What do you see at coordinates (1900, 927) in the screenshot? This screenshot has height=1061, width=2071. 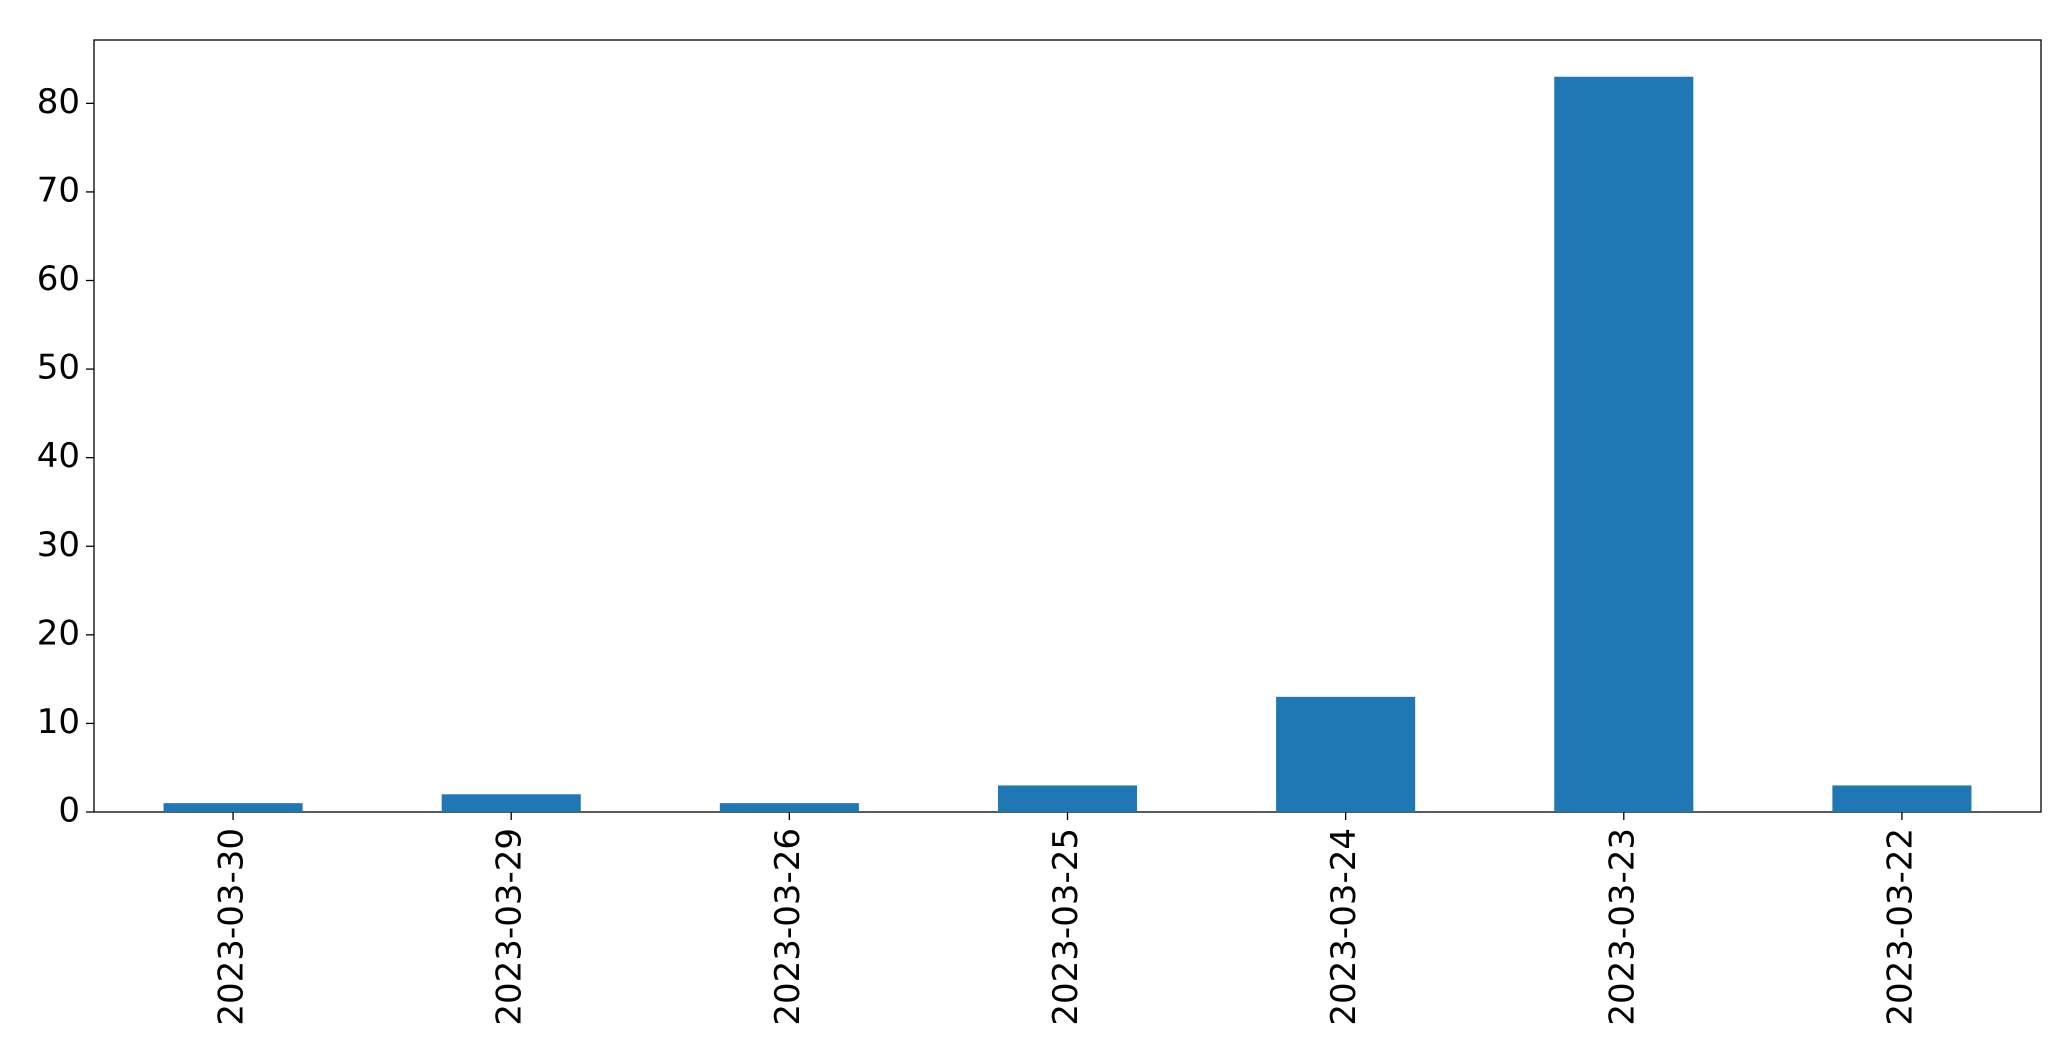 I see `x-tick-label: 2023-03-22` at bounding box center [1900, 927].